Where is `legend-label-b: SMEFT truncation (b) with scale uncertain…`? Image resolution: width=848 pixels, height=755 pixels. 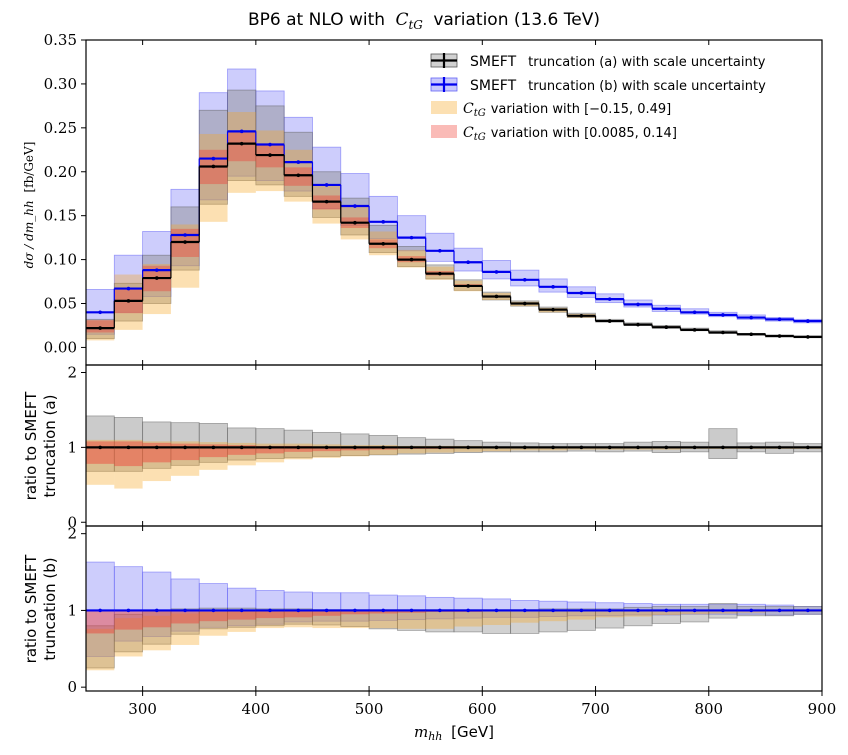 legend-label-b: SMEFT truncation (b) with scale uncertain… is located at coordinates (618, 86).